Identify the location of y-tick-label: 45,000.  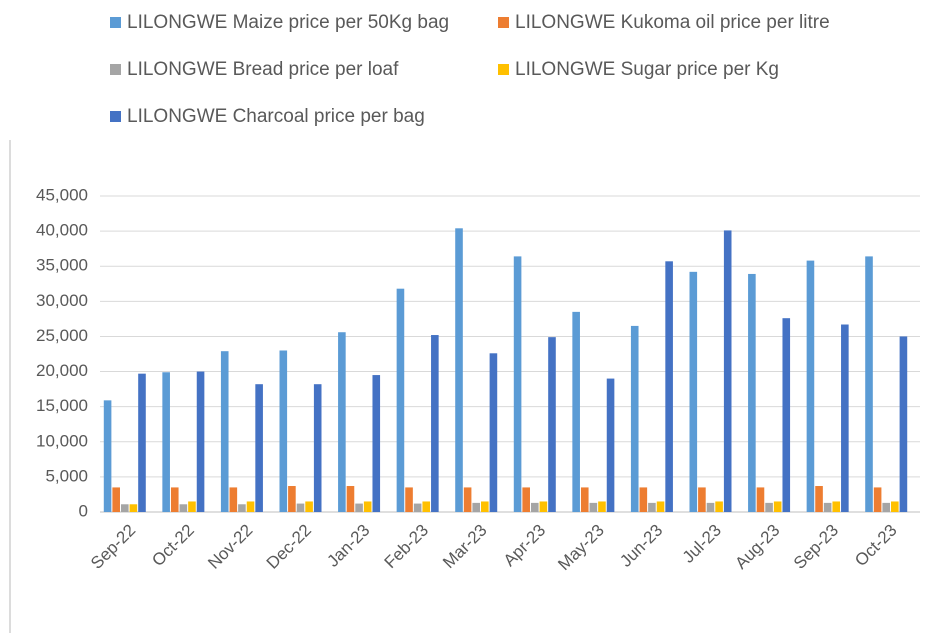
(62, 194).